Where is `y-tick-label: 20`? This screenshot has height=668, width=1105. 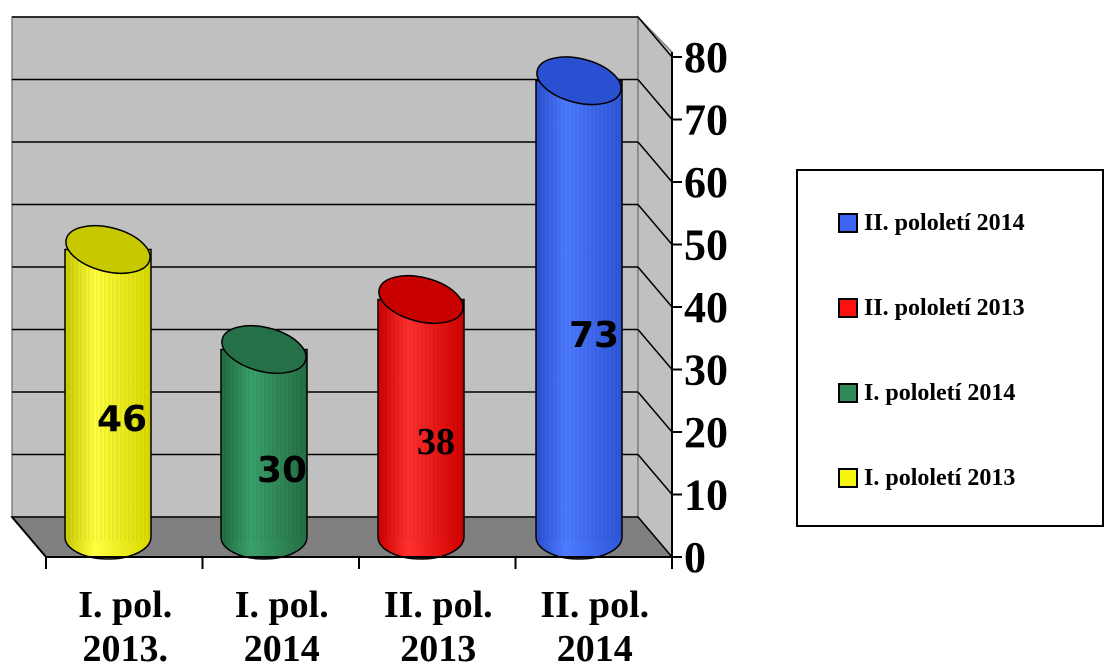 y-tick-label: 20 is located at coordinates (706, 432).